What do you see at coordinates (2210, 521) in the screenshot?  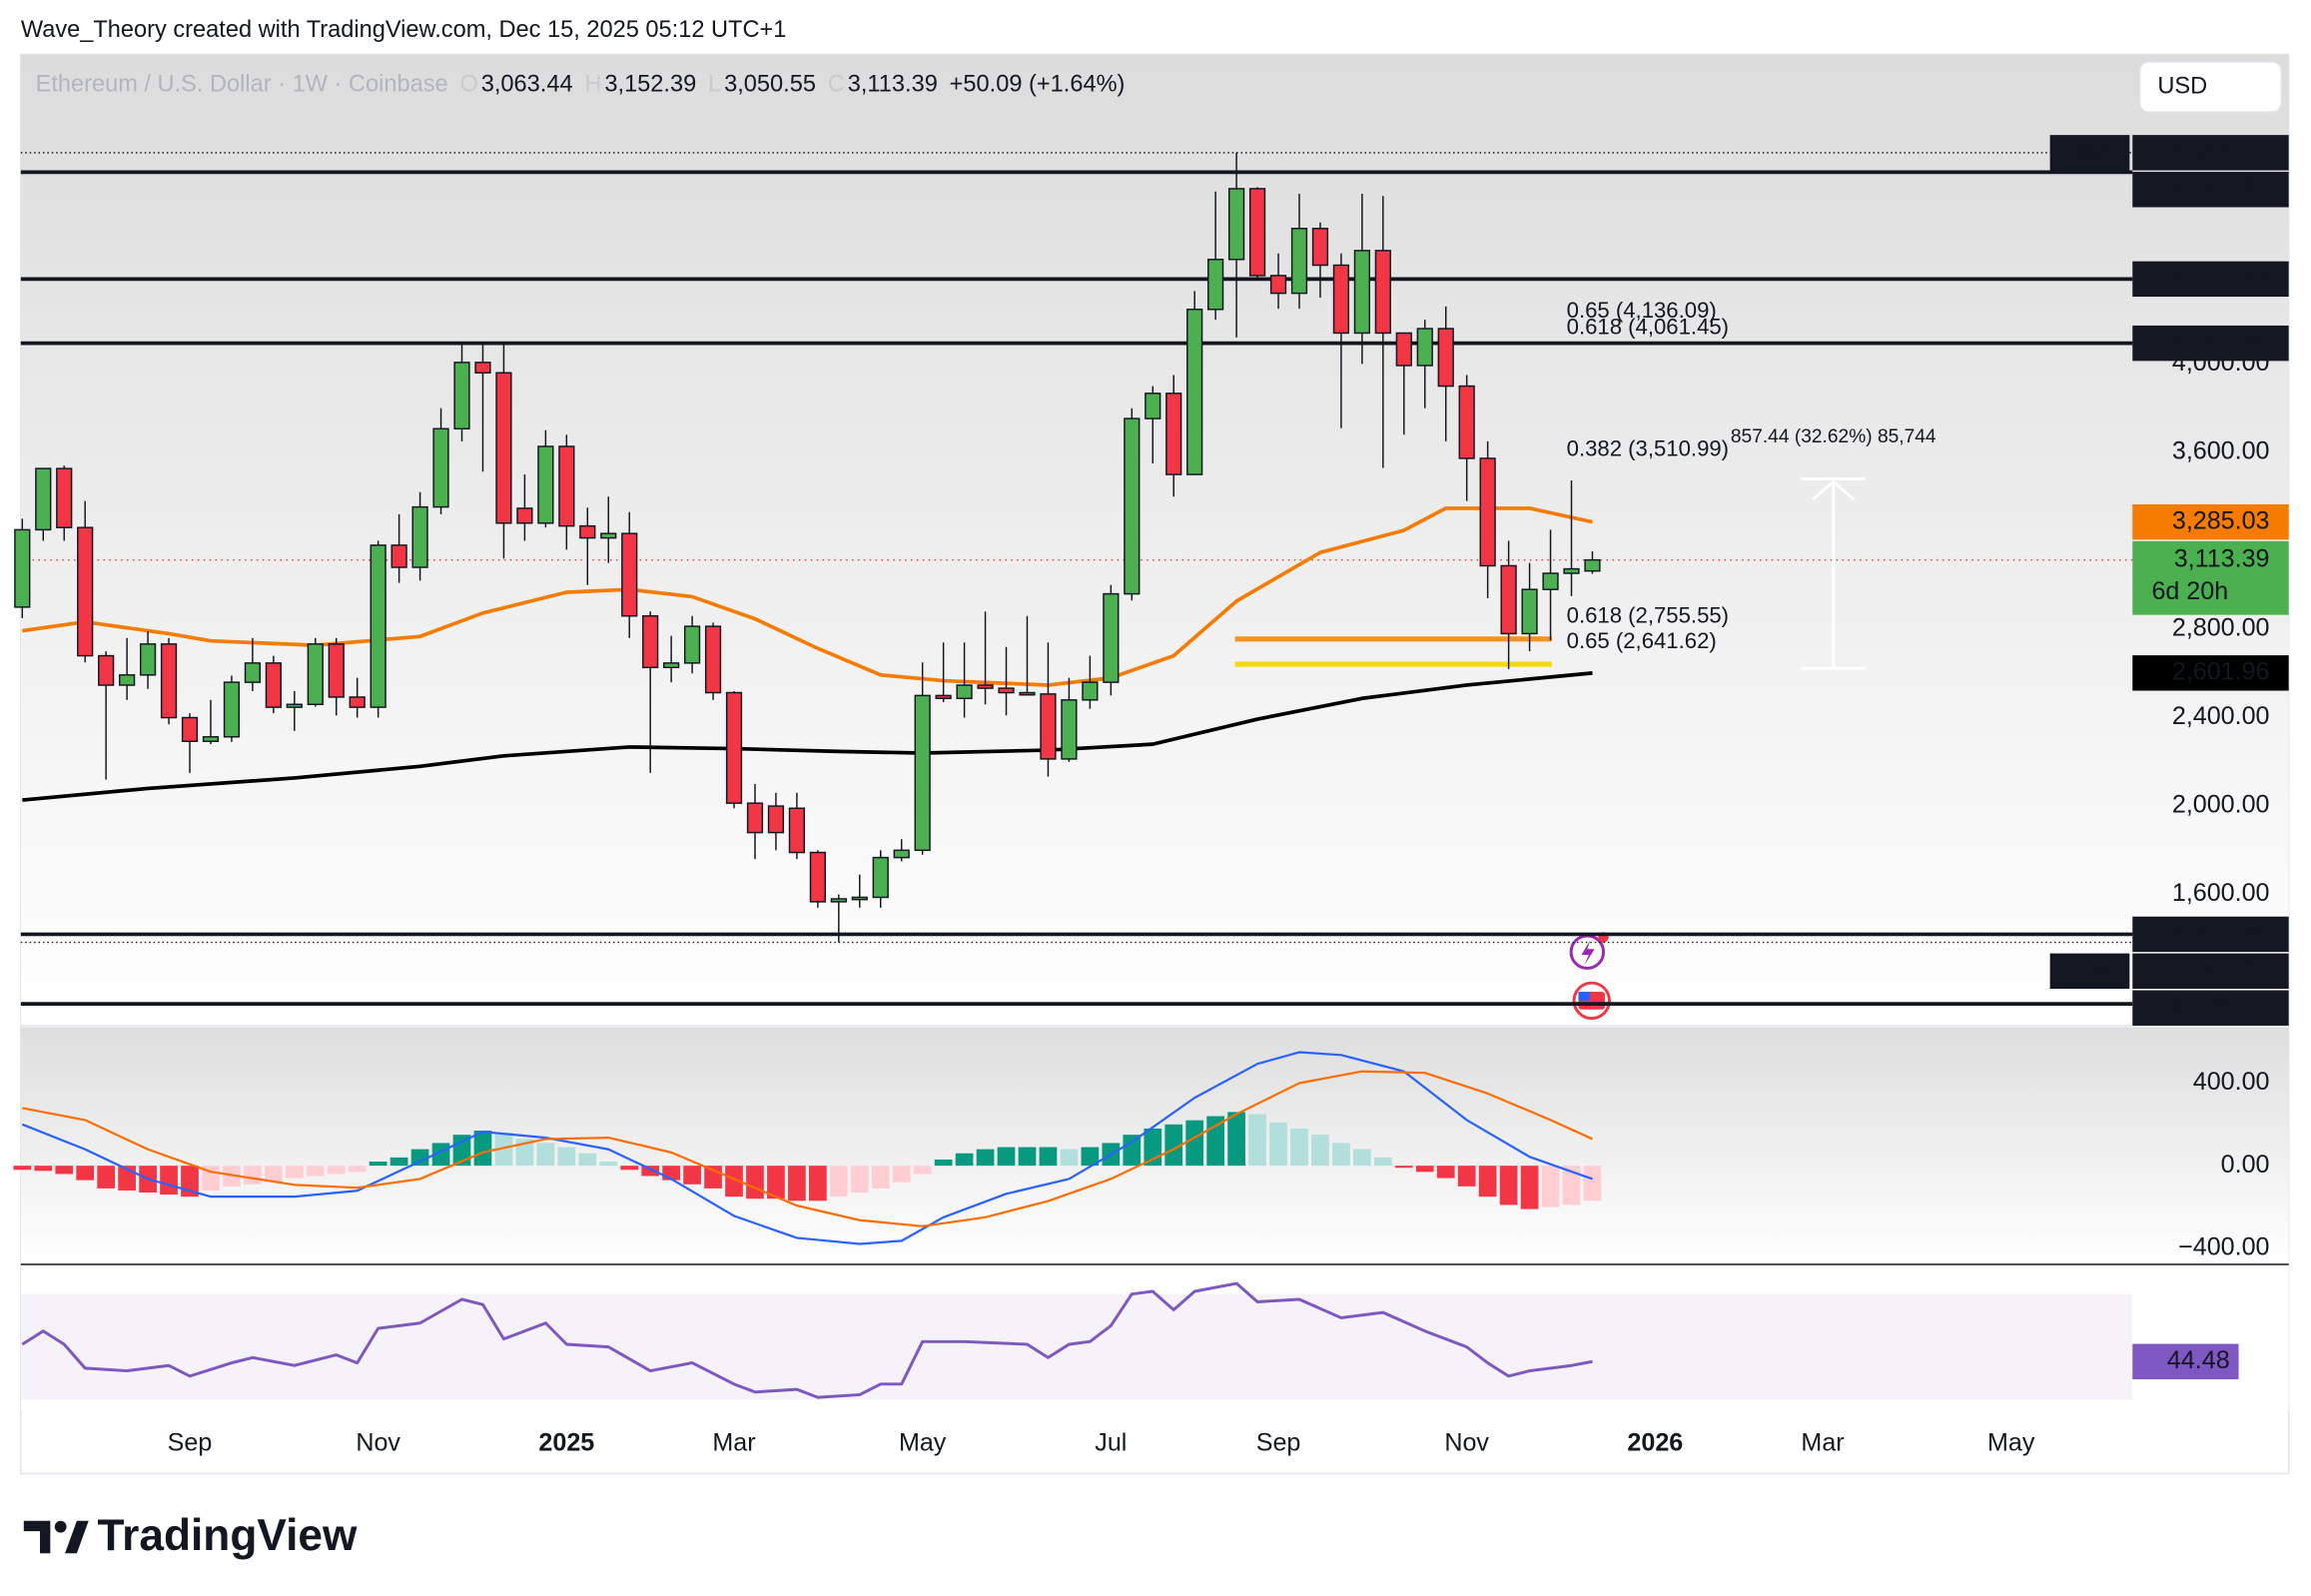 I see `ma-label-box` at bounding box center [2210, 521].